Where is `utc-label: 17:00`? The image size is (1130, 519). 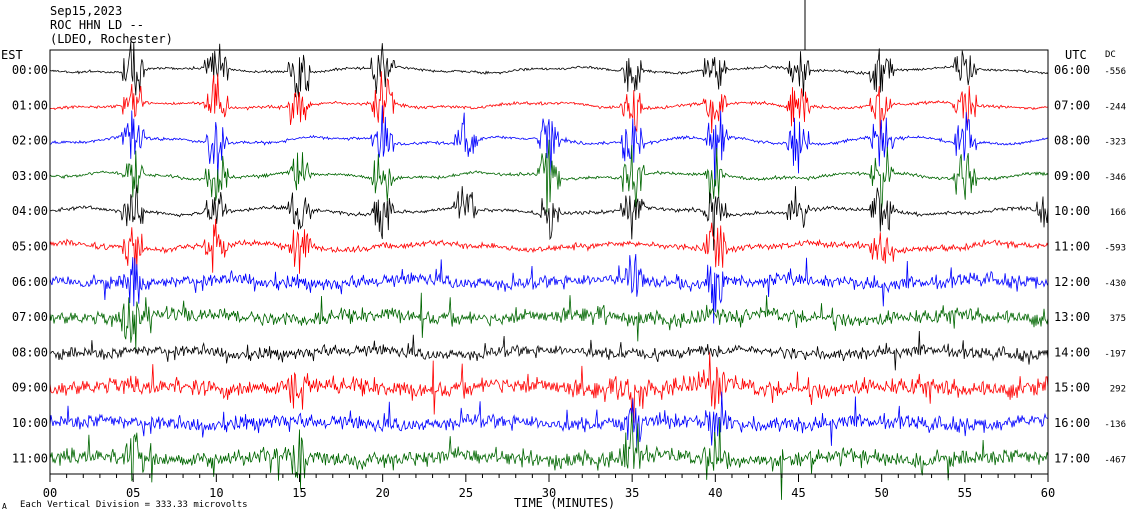
utc-label: 17:00 is located at coordinates (1072, 458).